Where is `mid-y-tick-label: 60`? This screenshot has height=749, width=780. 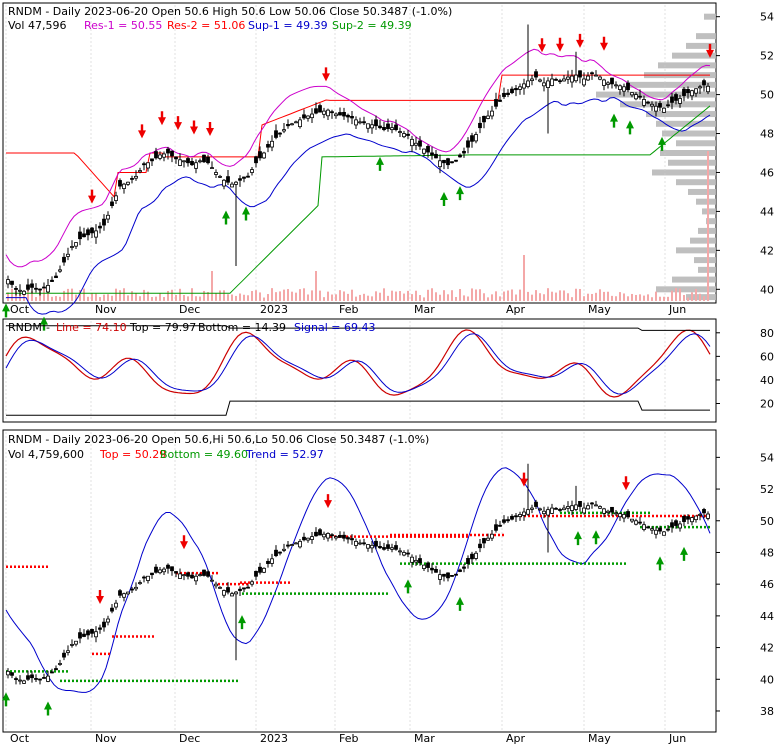
mid-y-tick-label: 60 is located at coordinates (767, 356).